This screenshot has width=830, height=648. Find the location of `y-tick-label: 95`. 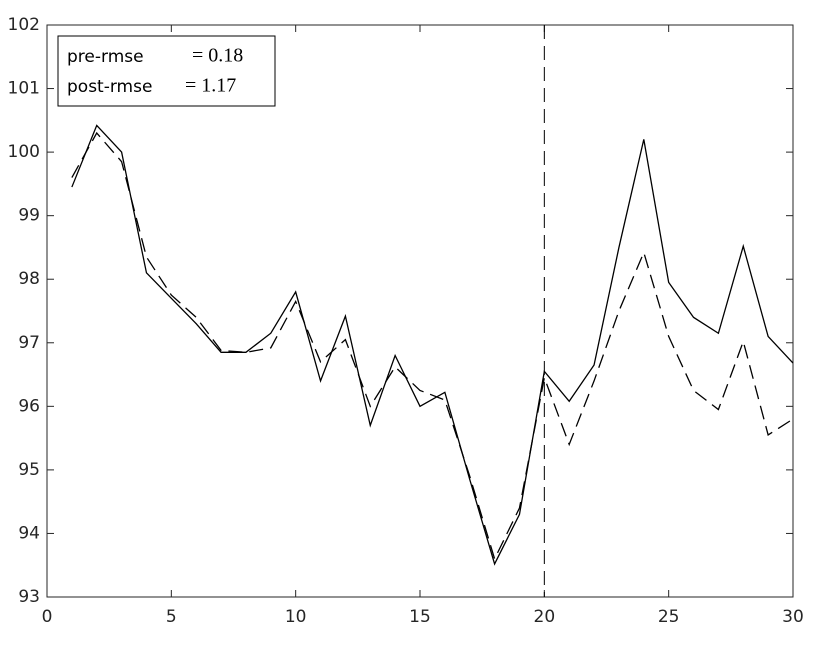

y-tick-label: 95 is located at coordinates (29, 470).